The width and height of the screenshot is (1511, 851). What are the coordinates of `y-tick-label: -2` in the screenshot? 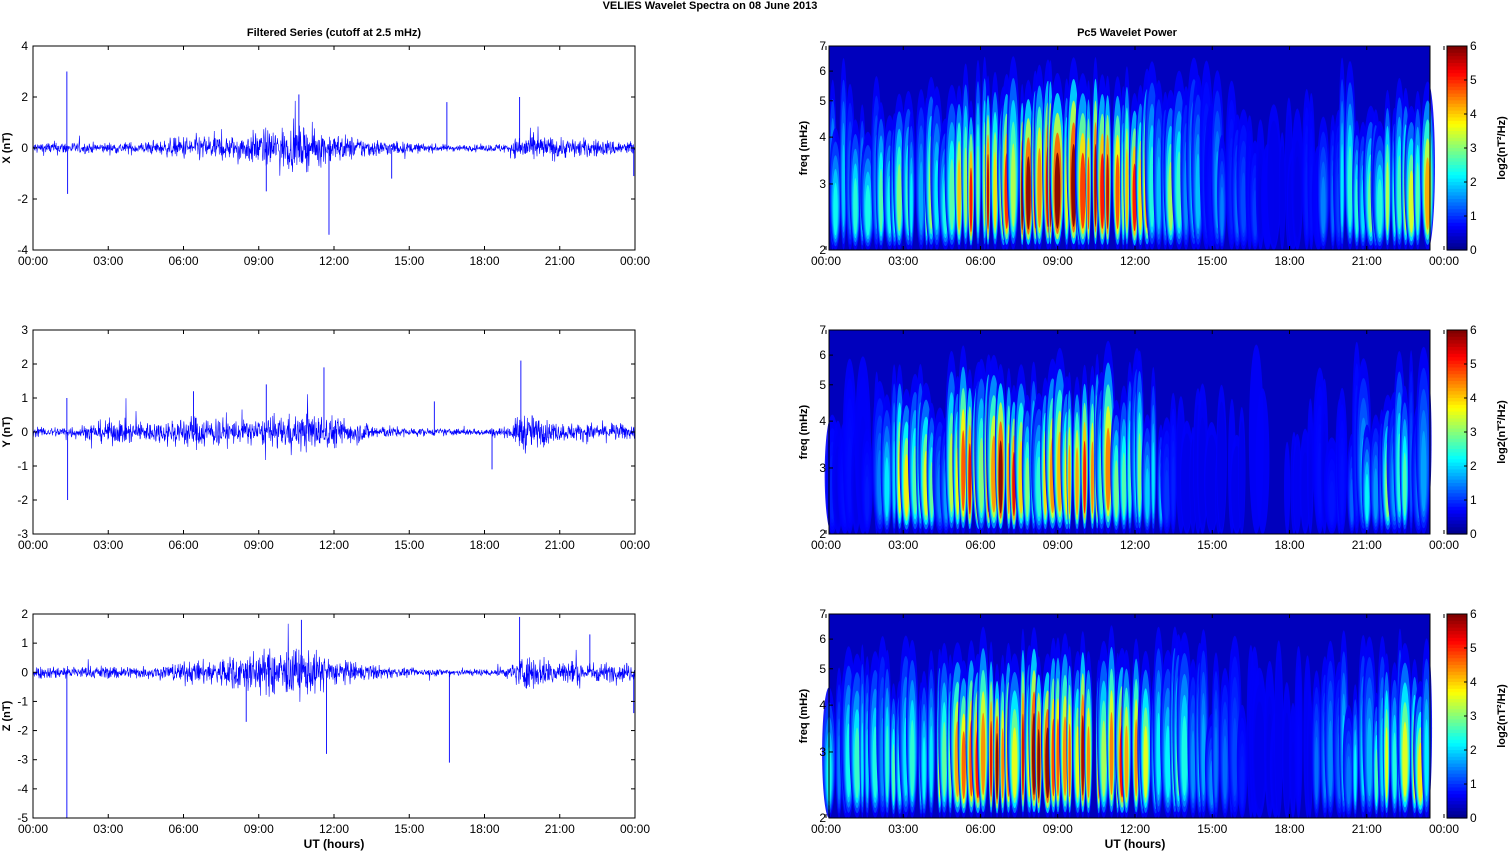 It's located at (22, 199).